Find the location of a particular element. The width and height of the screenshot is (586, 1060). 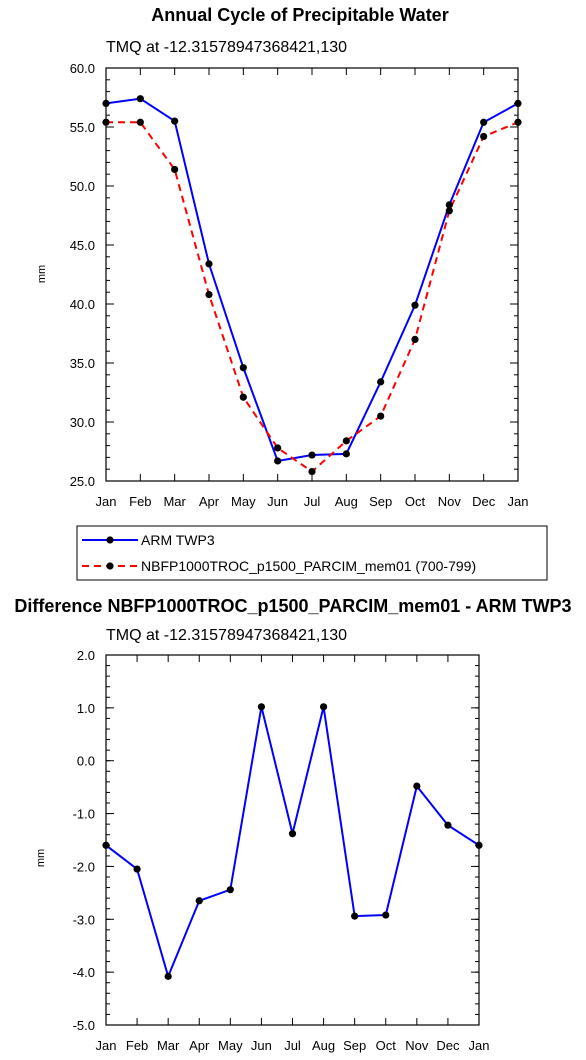

y-tick-label: 25.0 is located at coordinates (82, 481).